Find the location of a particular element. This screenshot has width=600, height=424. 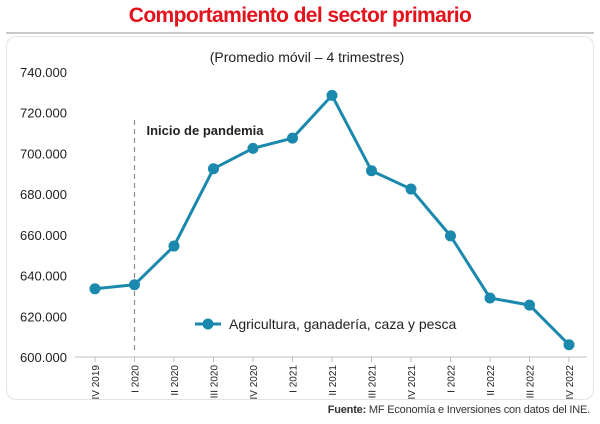

title-rule is located at coordinates (300, 33).